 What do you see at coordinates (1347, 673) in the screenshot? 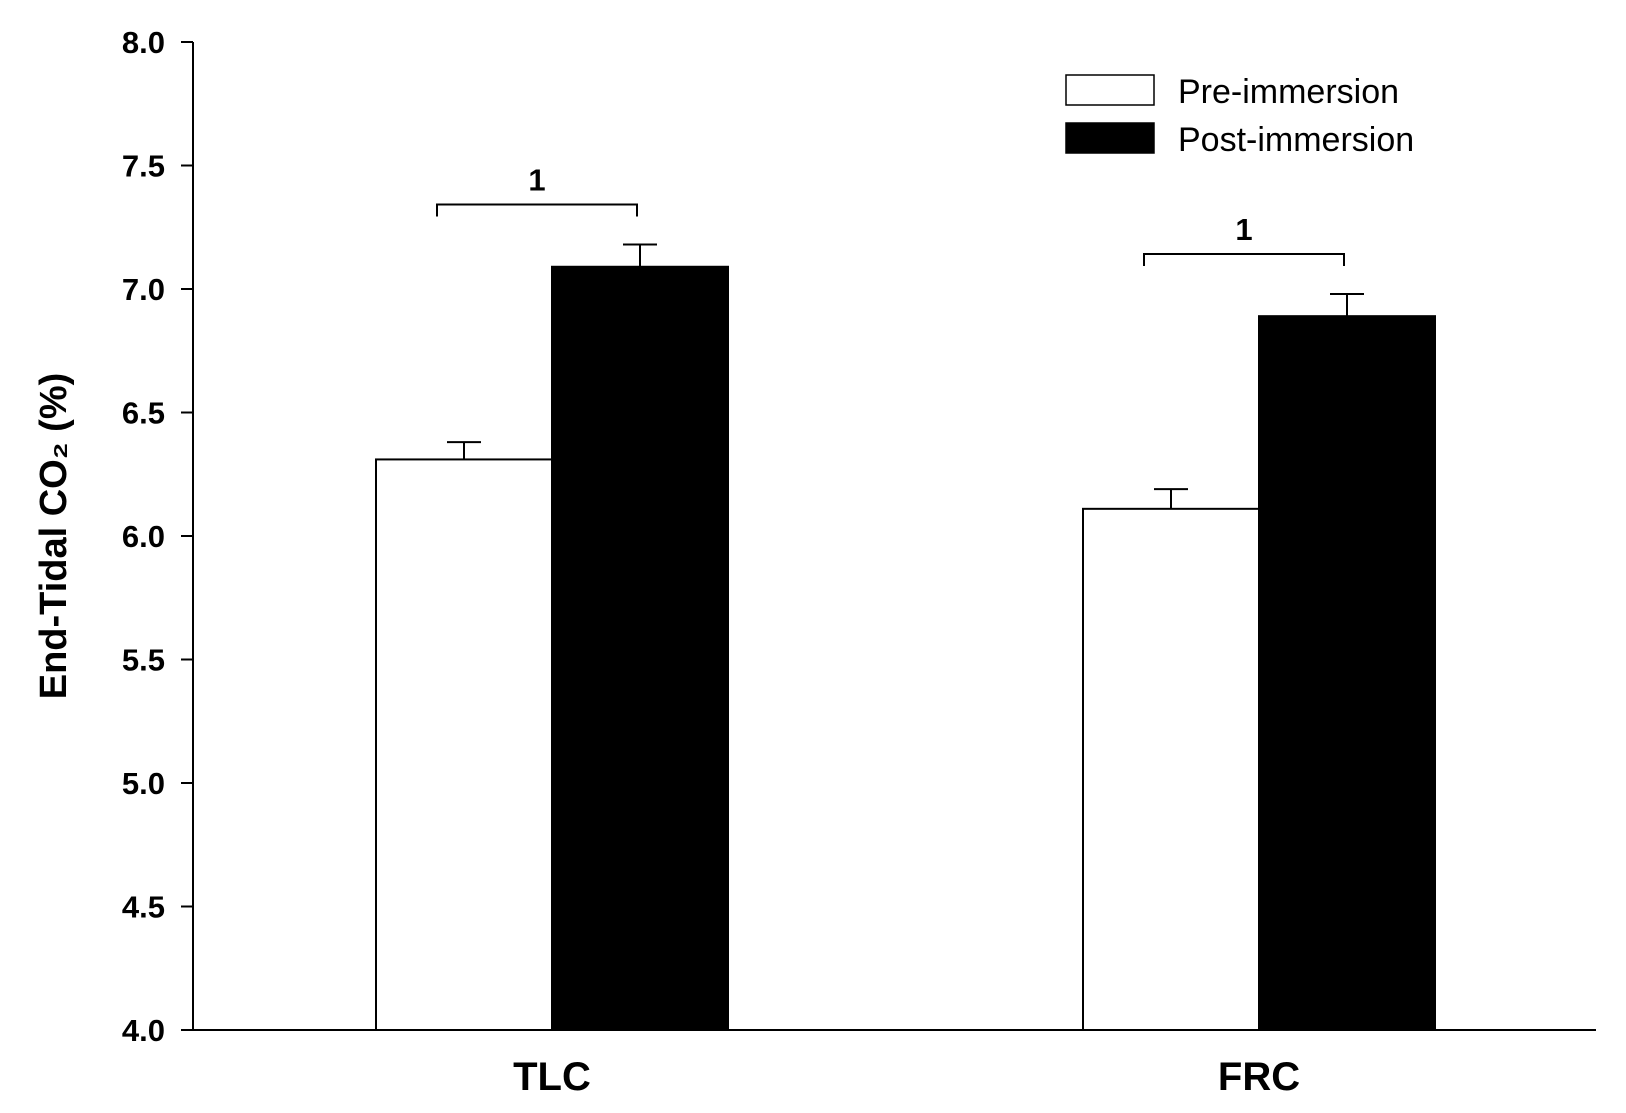
I see `bar-frc-post` at bounding box center [1347, 673].